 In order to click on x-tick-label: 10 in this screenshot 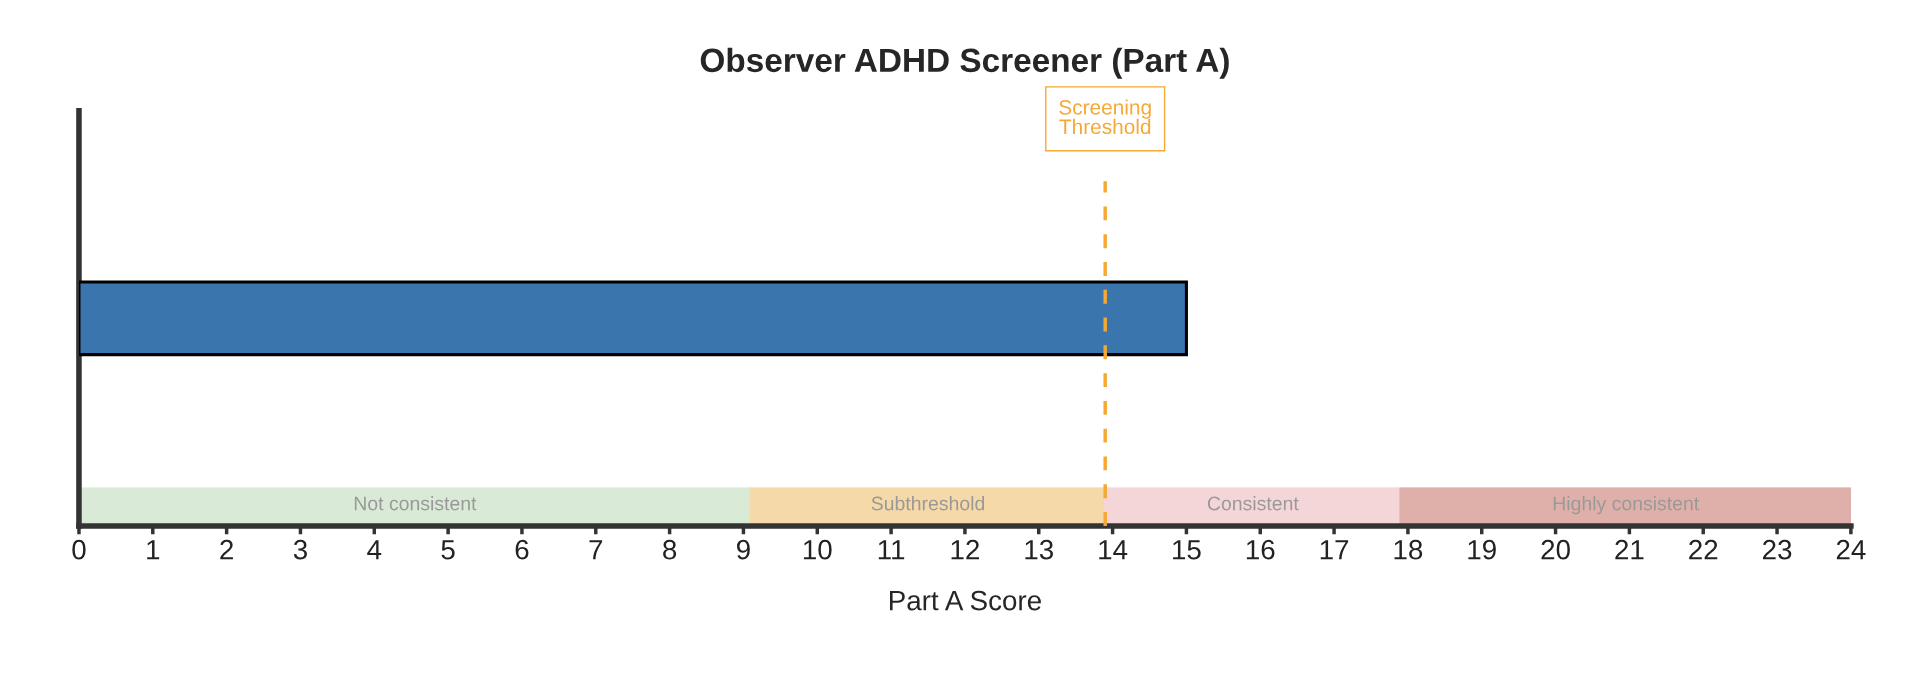, I will do `click(817, 549)`.